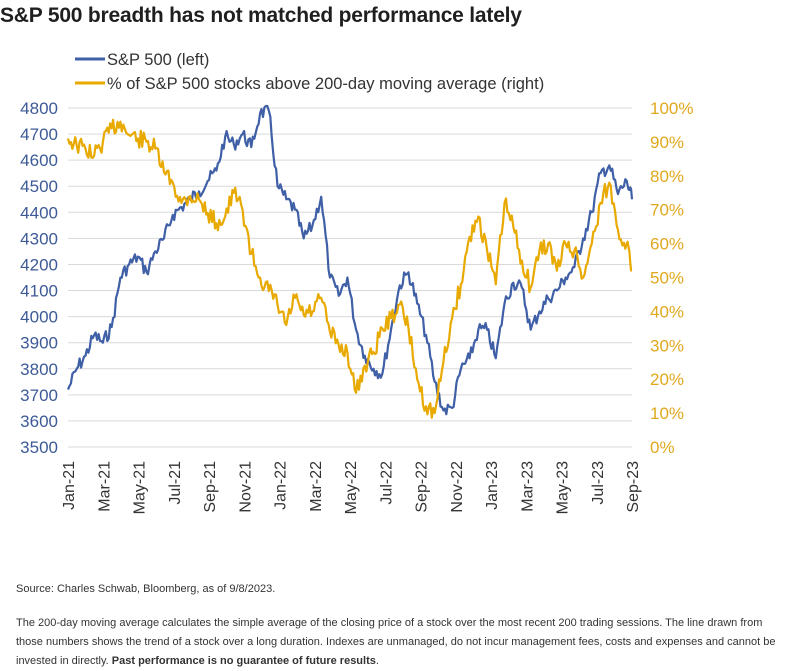 The image size is (791, 671). What do you see at coordinates (39, 291) in the screenshot?
I see `y-tick-left-label: 4100` at bounding box center [39, 291].